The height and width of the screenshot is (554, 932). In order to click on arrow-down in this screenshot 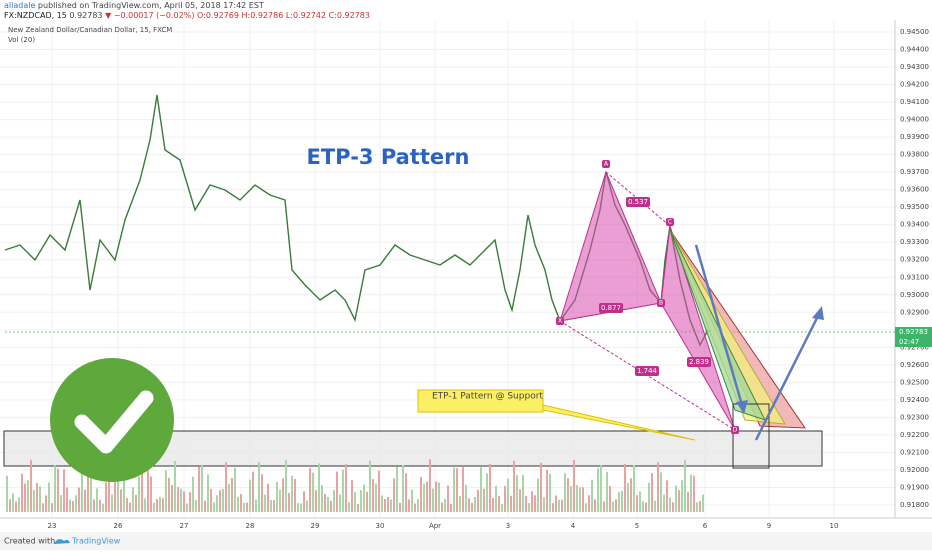, I will do `click(720, 328)`.